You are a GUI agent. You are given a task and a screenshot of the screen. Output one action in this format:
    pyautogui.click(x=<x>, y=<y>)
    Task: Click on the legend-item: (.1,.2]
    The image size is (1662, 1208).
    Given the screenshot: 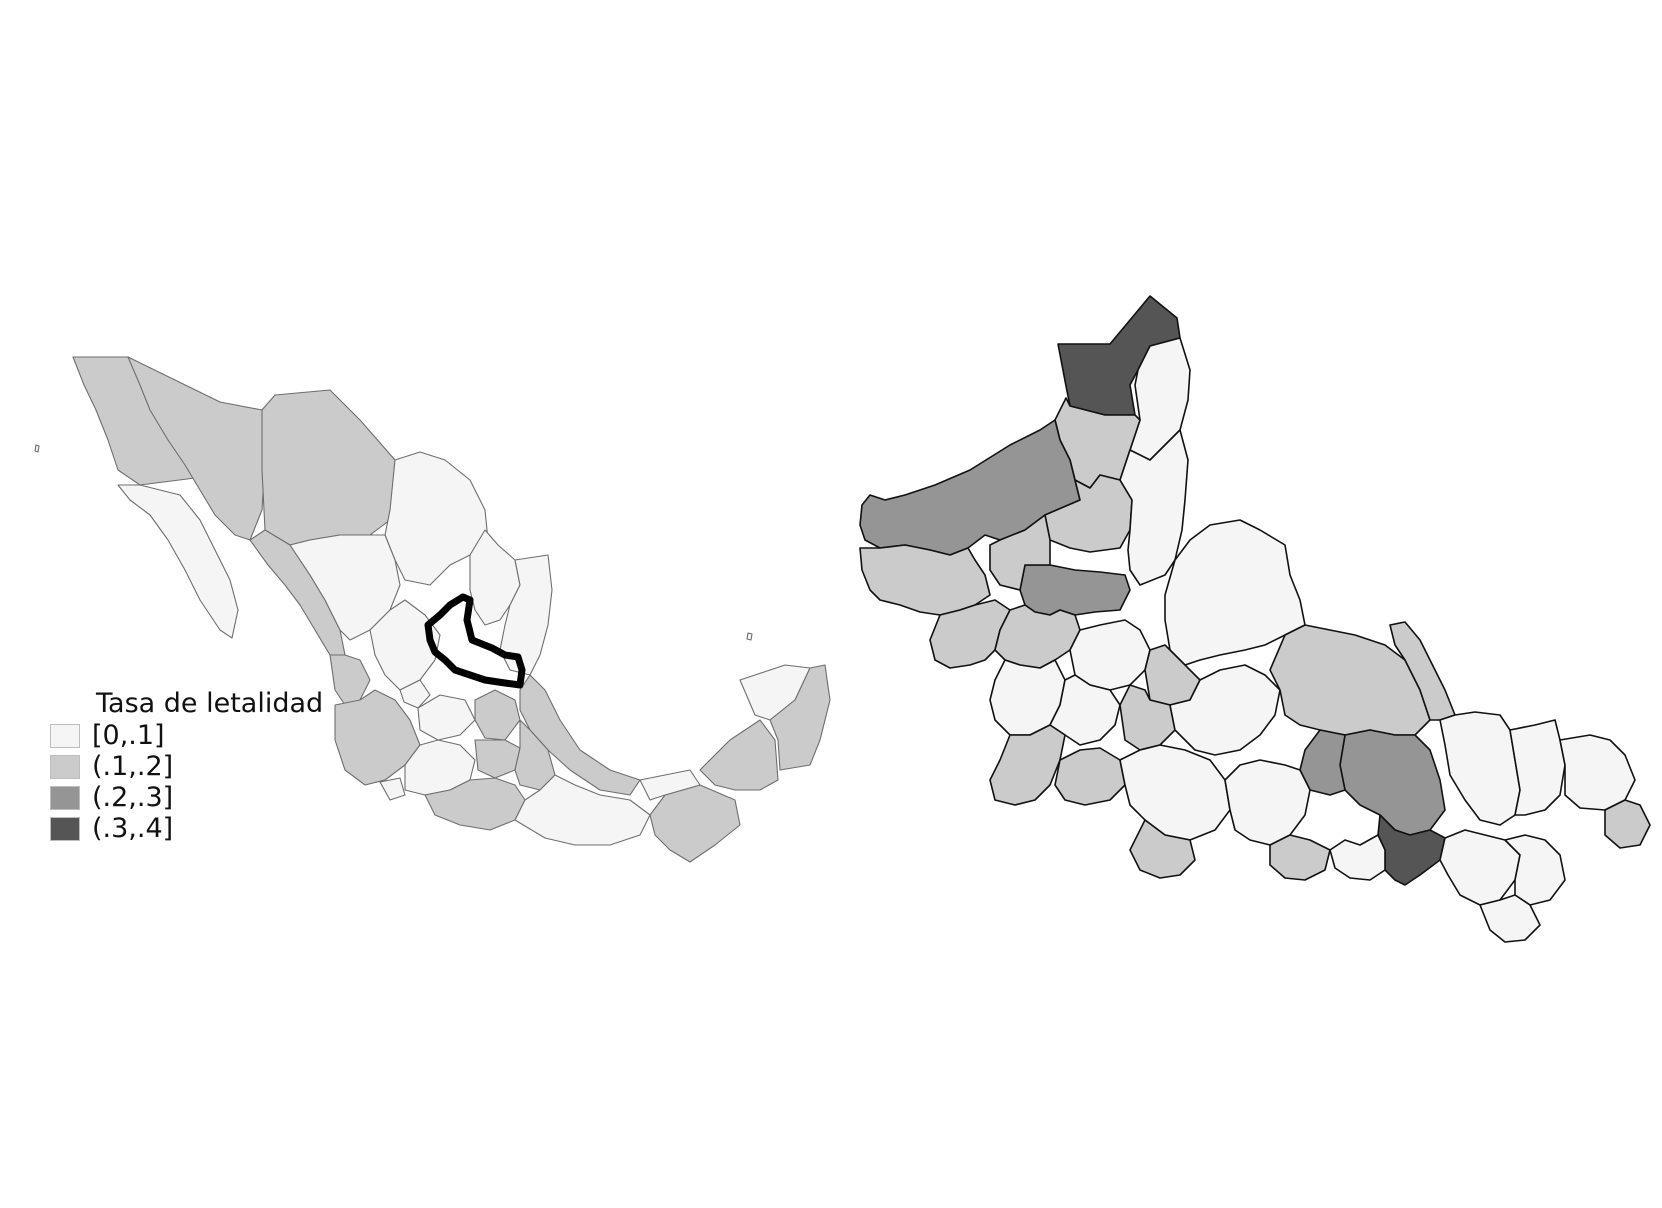 What is the action you would take?
    pyautogui.click(x=190, y=766)
    